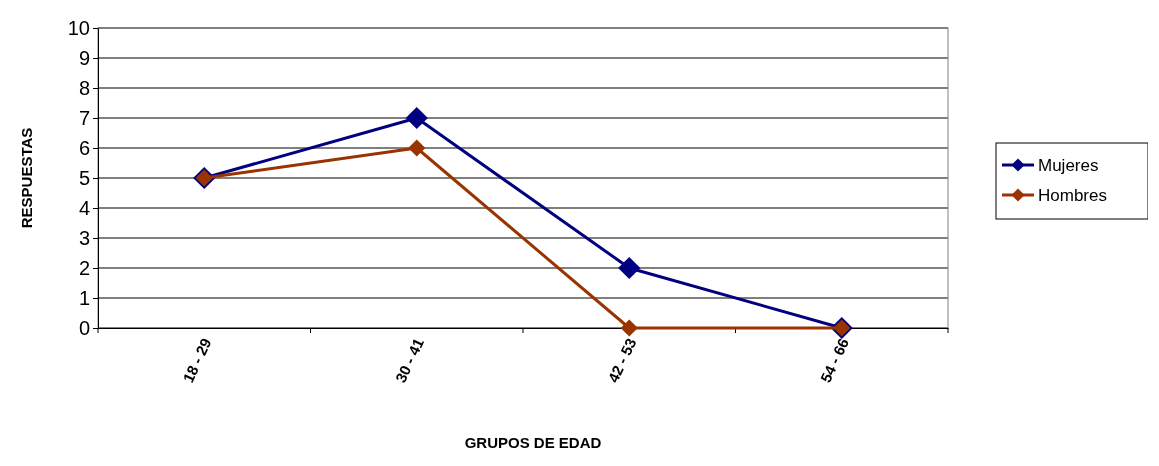 The width and height of the screenshot is (1159, 466). What do you see at coordinates (26, 178) in the screenshot?
I see `y-axis-title: RESPUESTAS` at bounding box center [26, 178].